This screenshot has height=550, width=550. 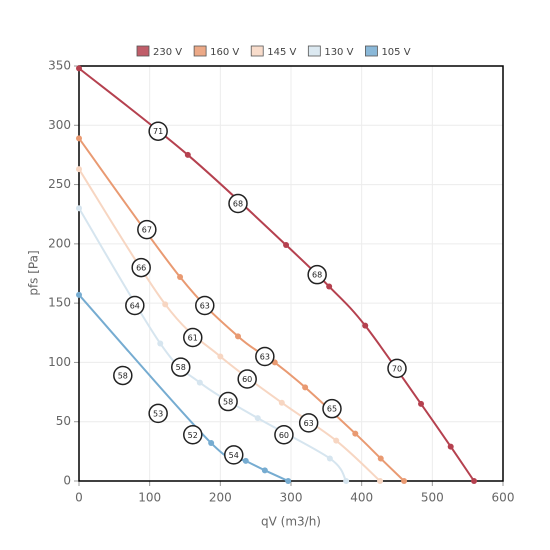 What do you see at coordinates (224, 52) in the screenshot?
I see `legend-label: 160 V` at bounding box center [224, 52].